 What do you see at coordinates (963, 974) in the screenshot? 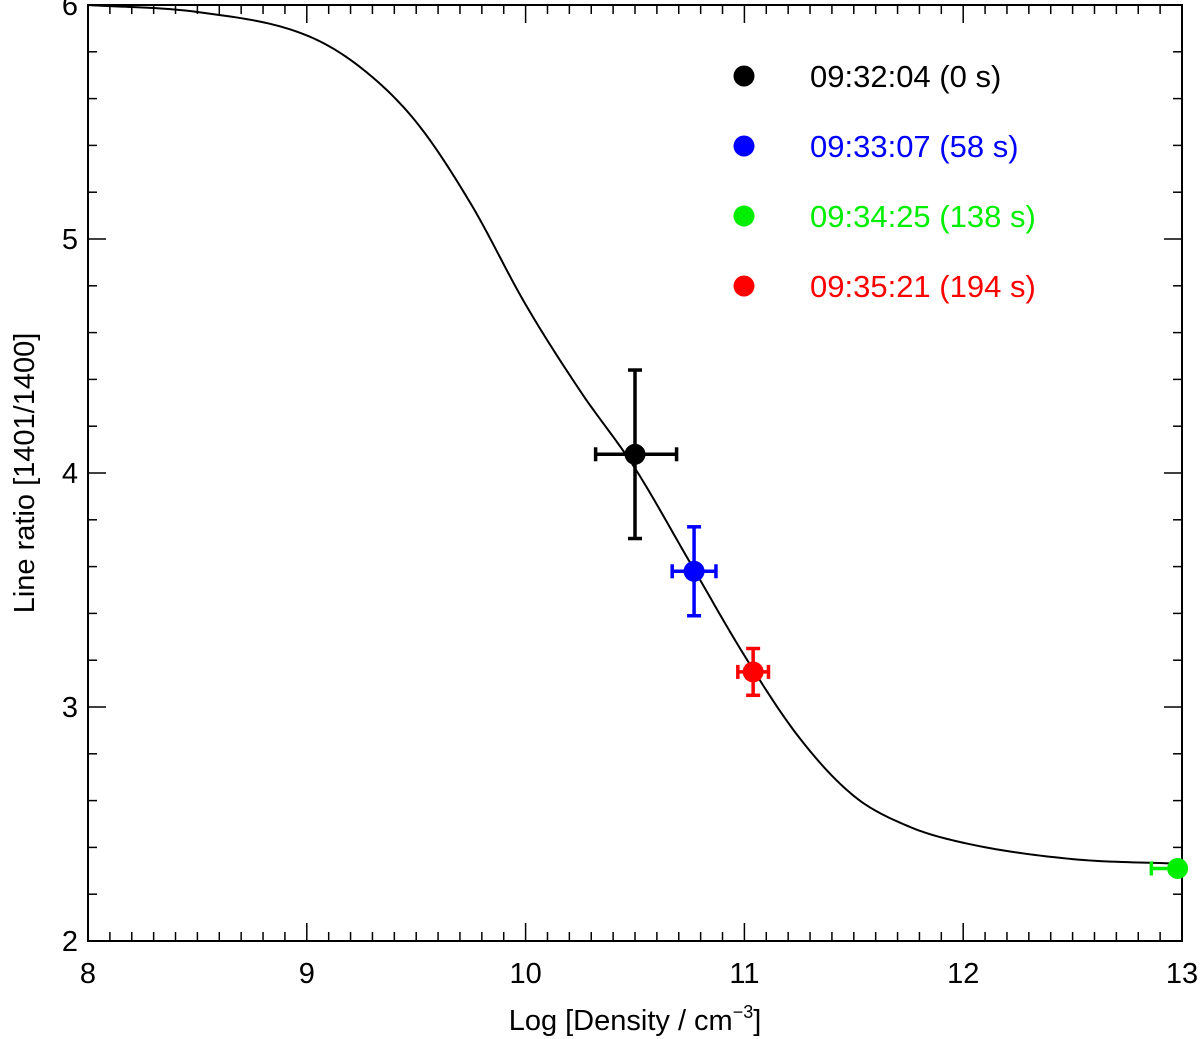
I see `x-tick-label: 12` at bounding box center [963, 974].